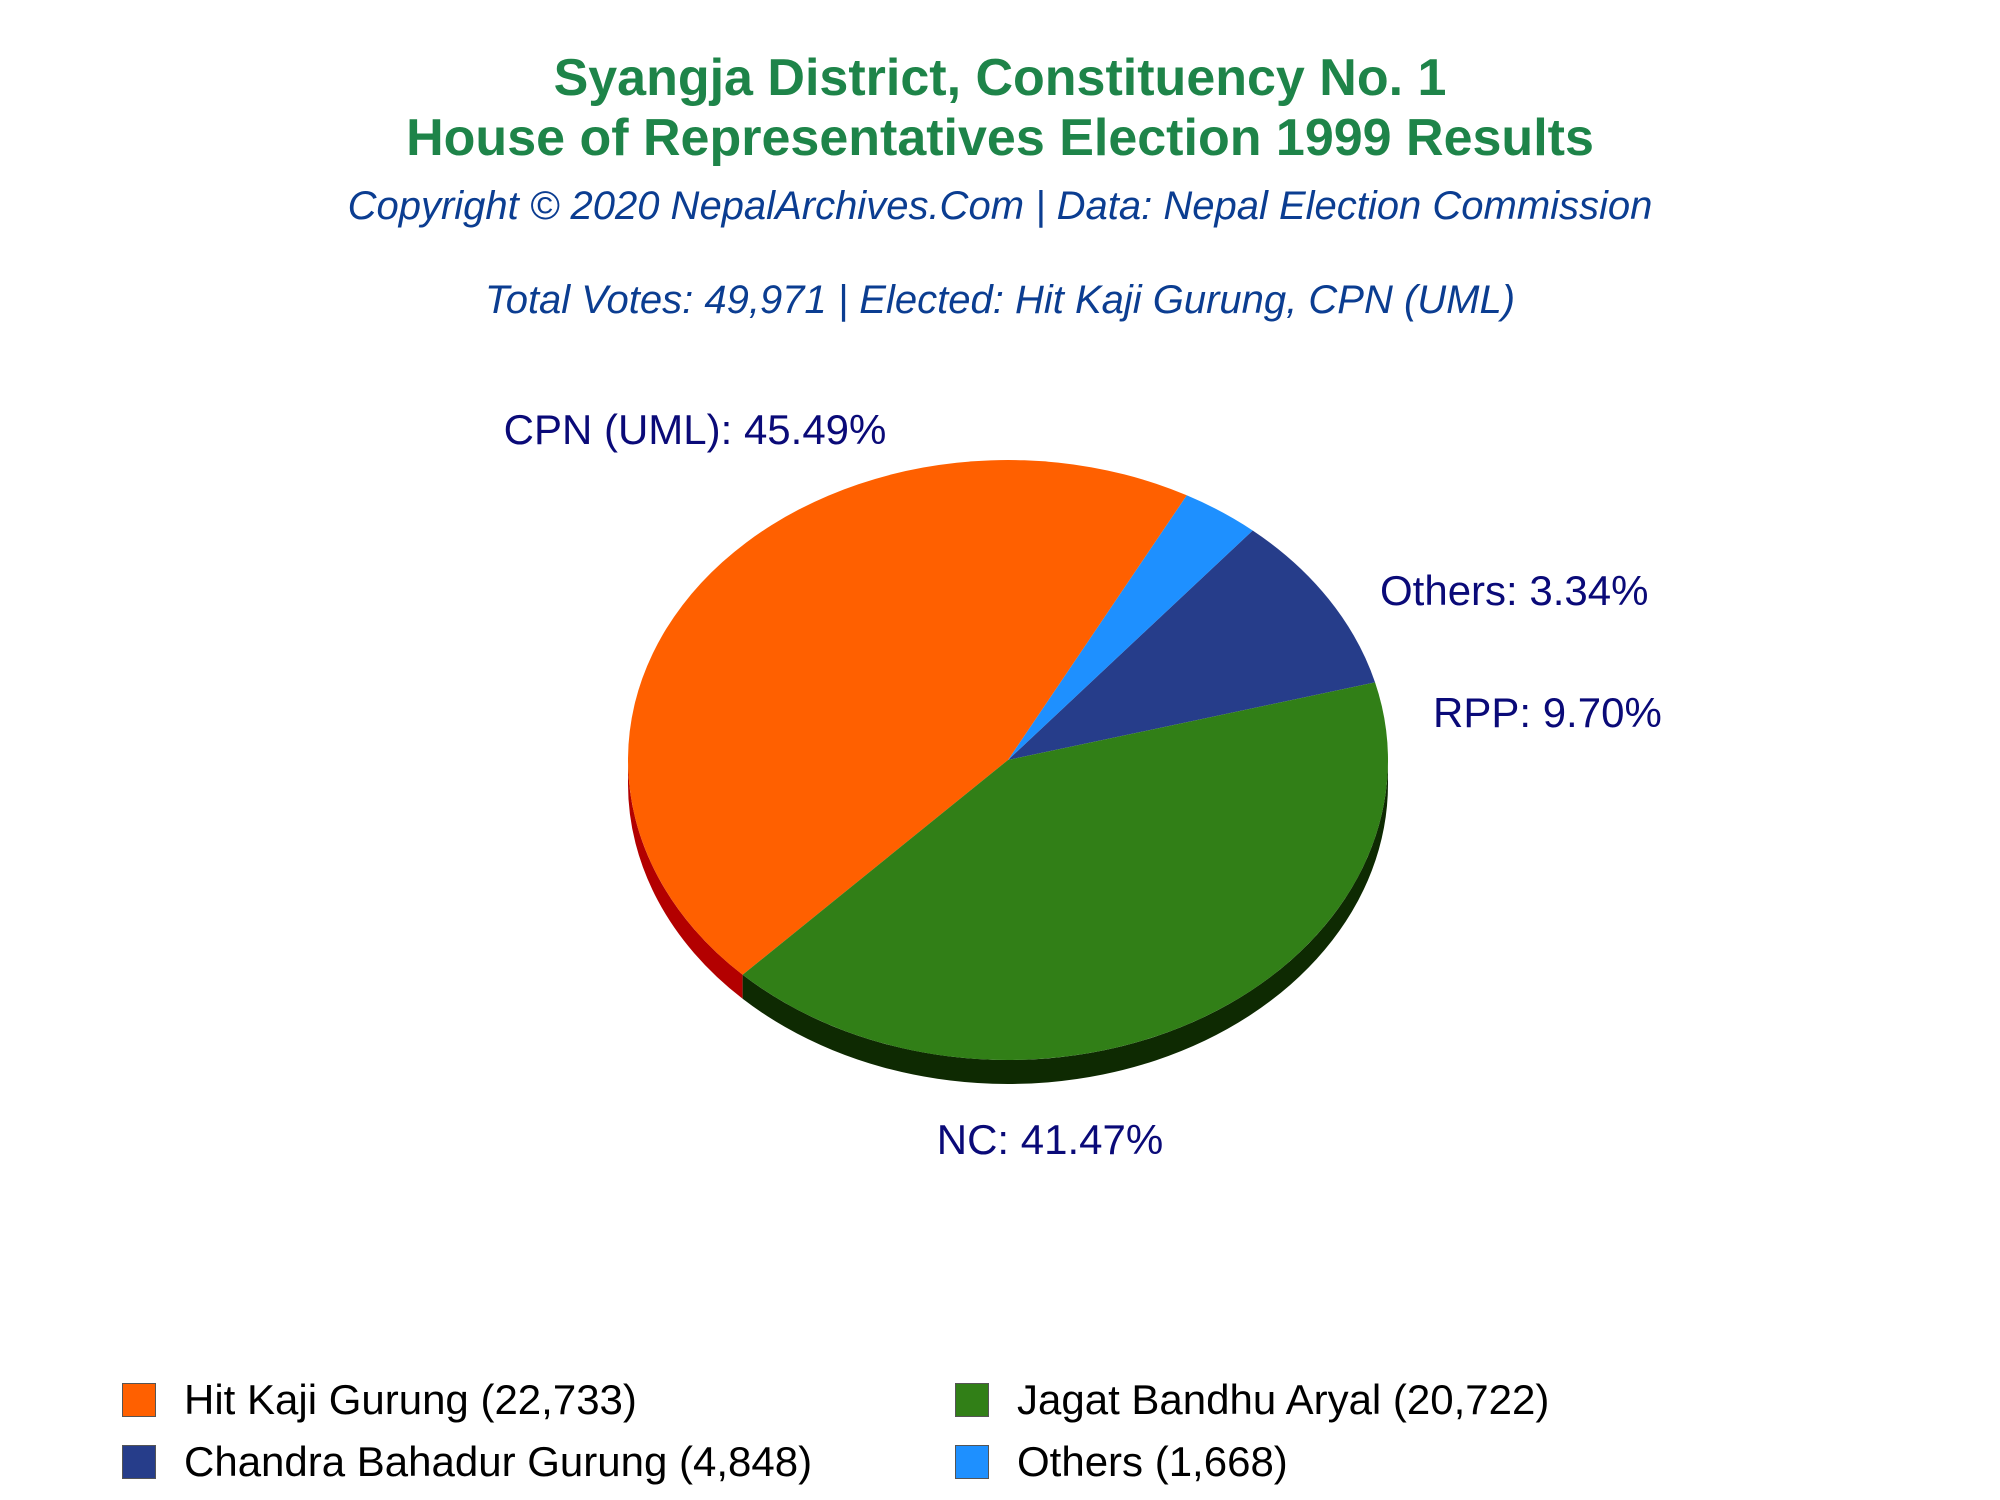  What do you see at coordinates (1050, 1139) in the screenshot?
I see `slice-label-nc: NC: 41.47%` at bounding box center [1050, 1139].